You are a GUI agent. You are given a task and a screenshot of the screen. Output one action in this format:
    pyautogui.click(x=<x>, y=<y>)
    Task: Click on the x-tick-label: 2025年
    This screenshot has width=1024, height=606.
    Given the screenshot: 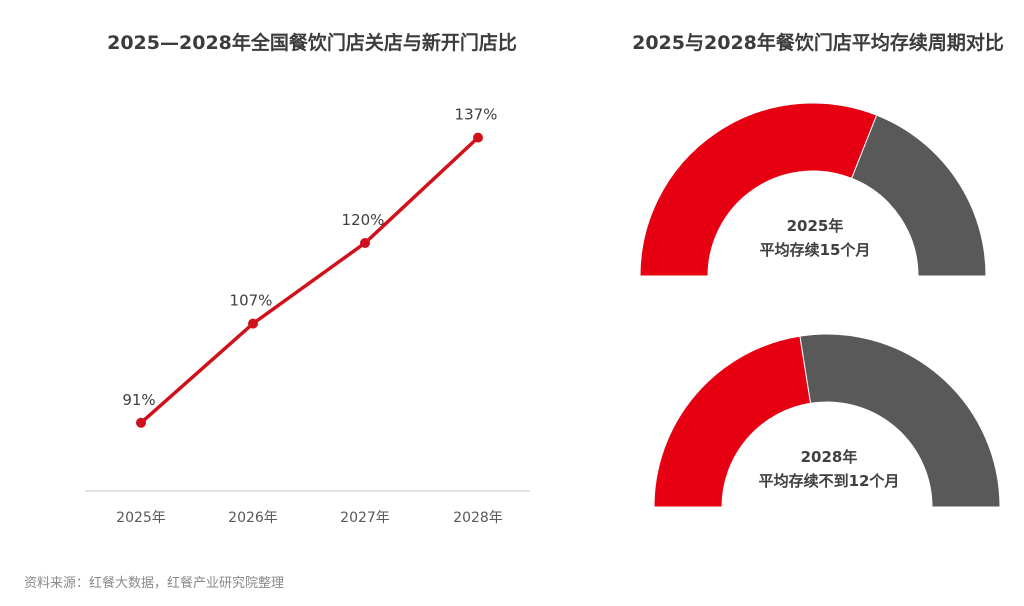 What is the action you would take?
    pyautogui.click(x=141, y=518)
    